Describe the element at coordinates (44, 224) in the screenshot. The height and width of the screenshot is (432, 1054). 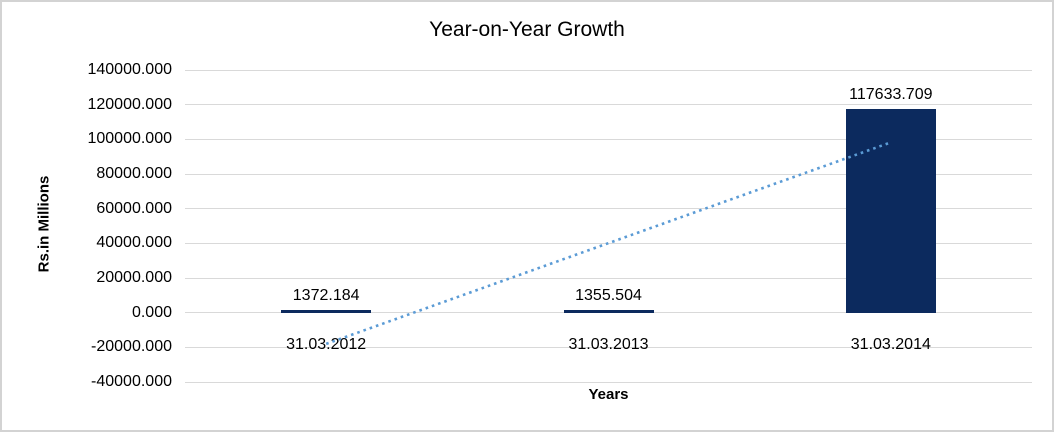
I see `y-axis-title: Rs.in Millions` at that location.